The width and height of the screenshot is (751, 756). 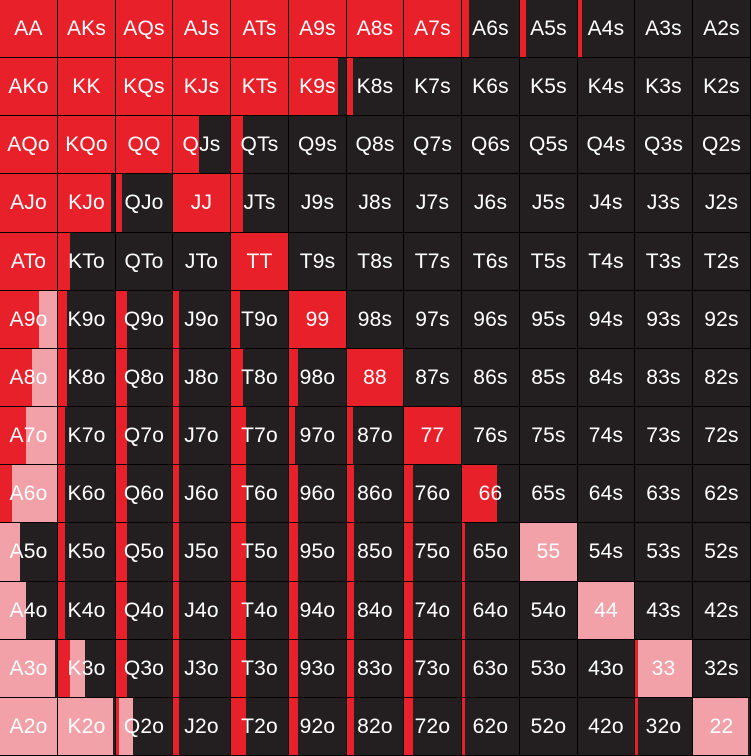 What do you see at coordinates (260, 552) in the screenshot?
I see `hand-cell: T5o` at bounding box center [260, 552].